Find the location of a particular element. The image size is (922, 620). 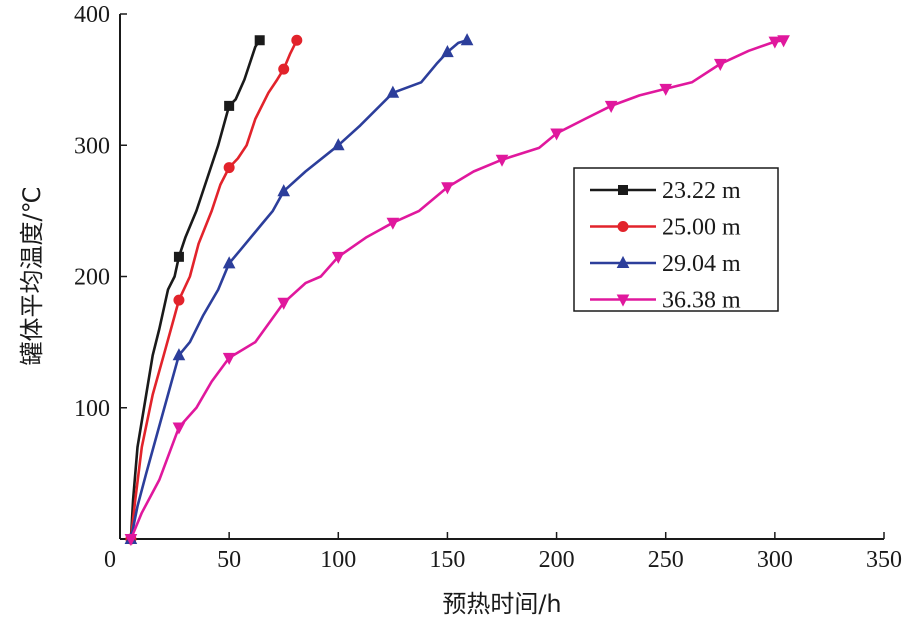

legend-item: 36.38 m is located at coordinates (665, 301).